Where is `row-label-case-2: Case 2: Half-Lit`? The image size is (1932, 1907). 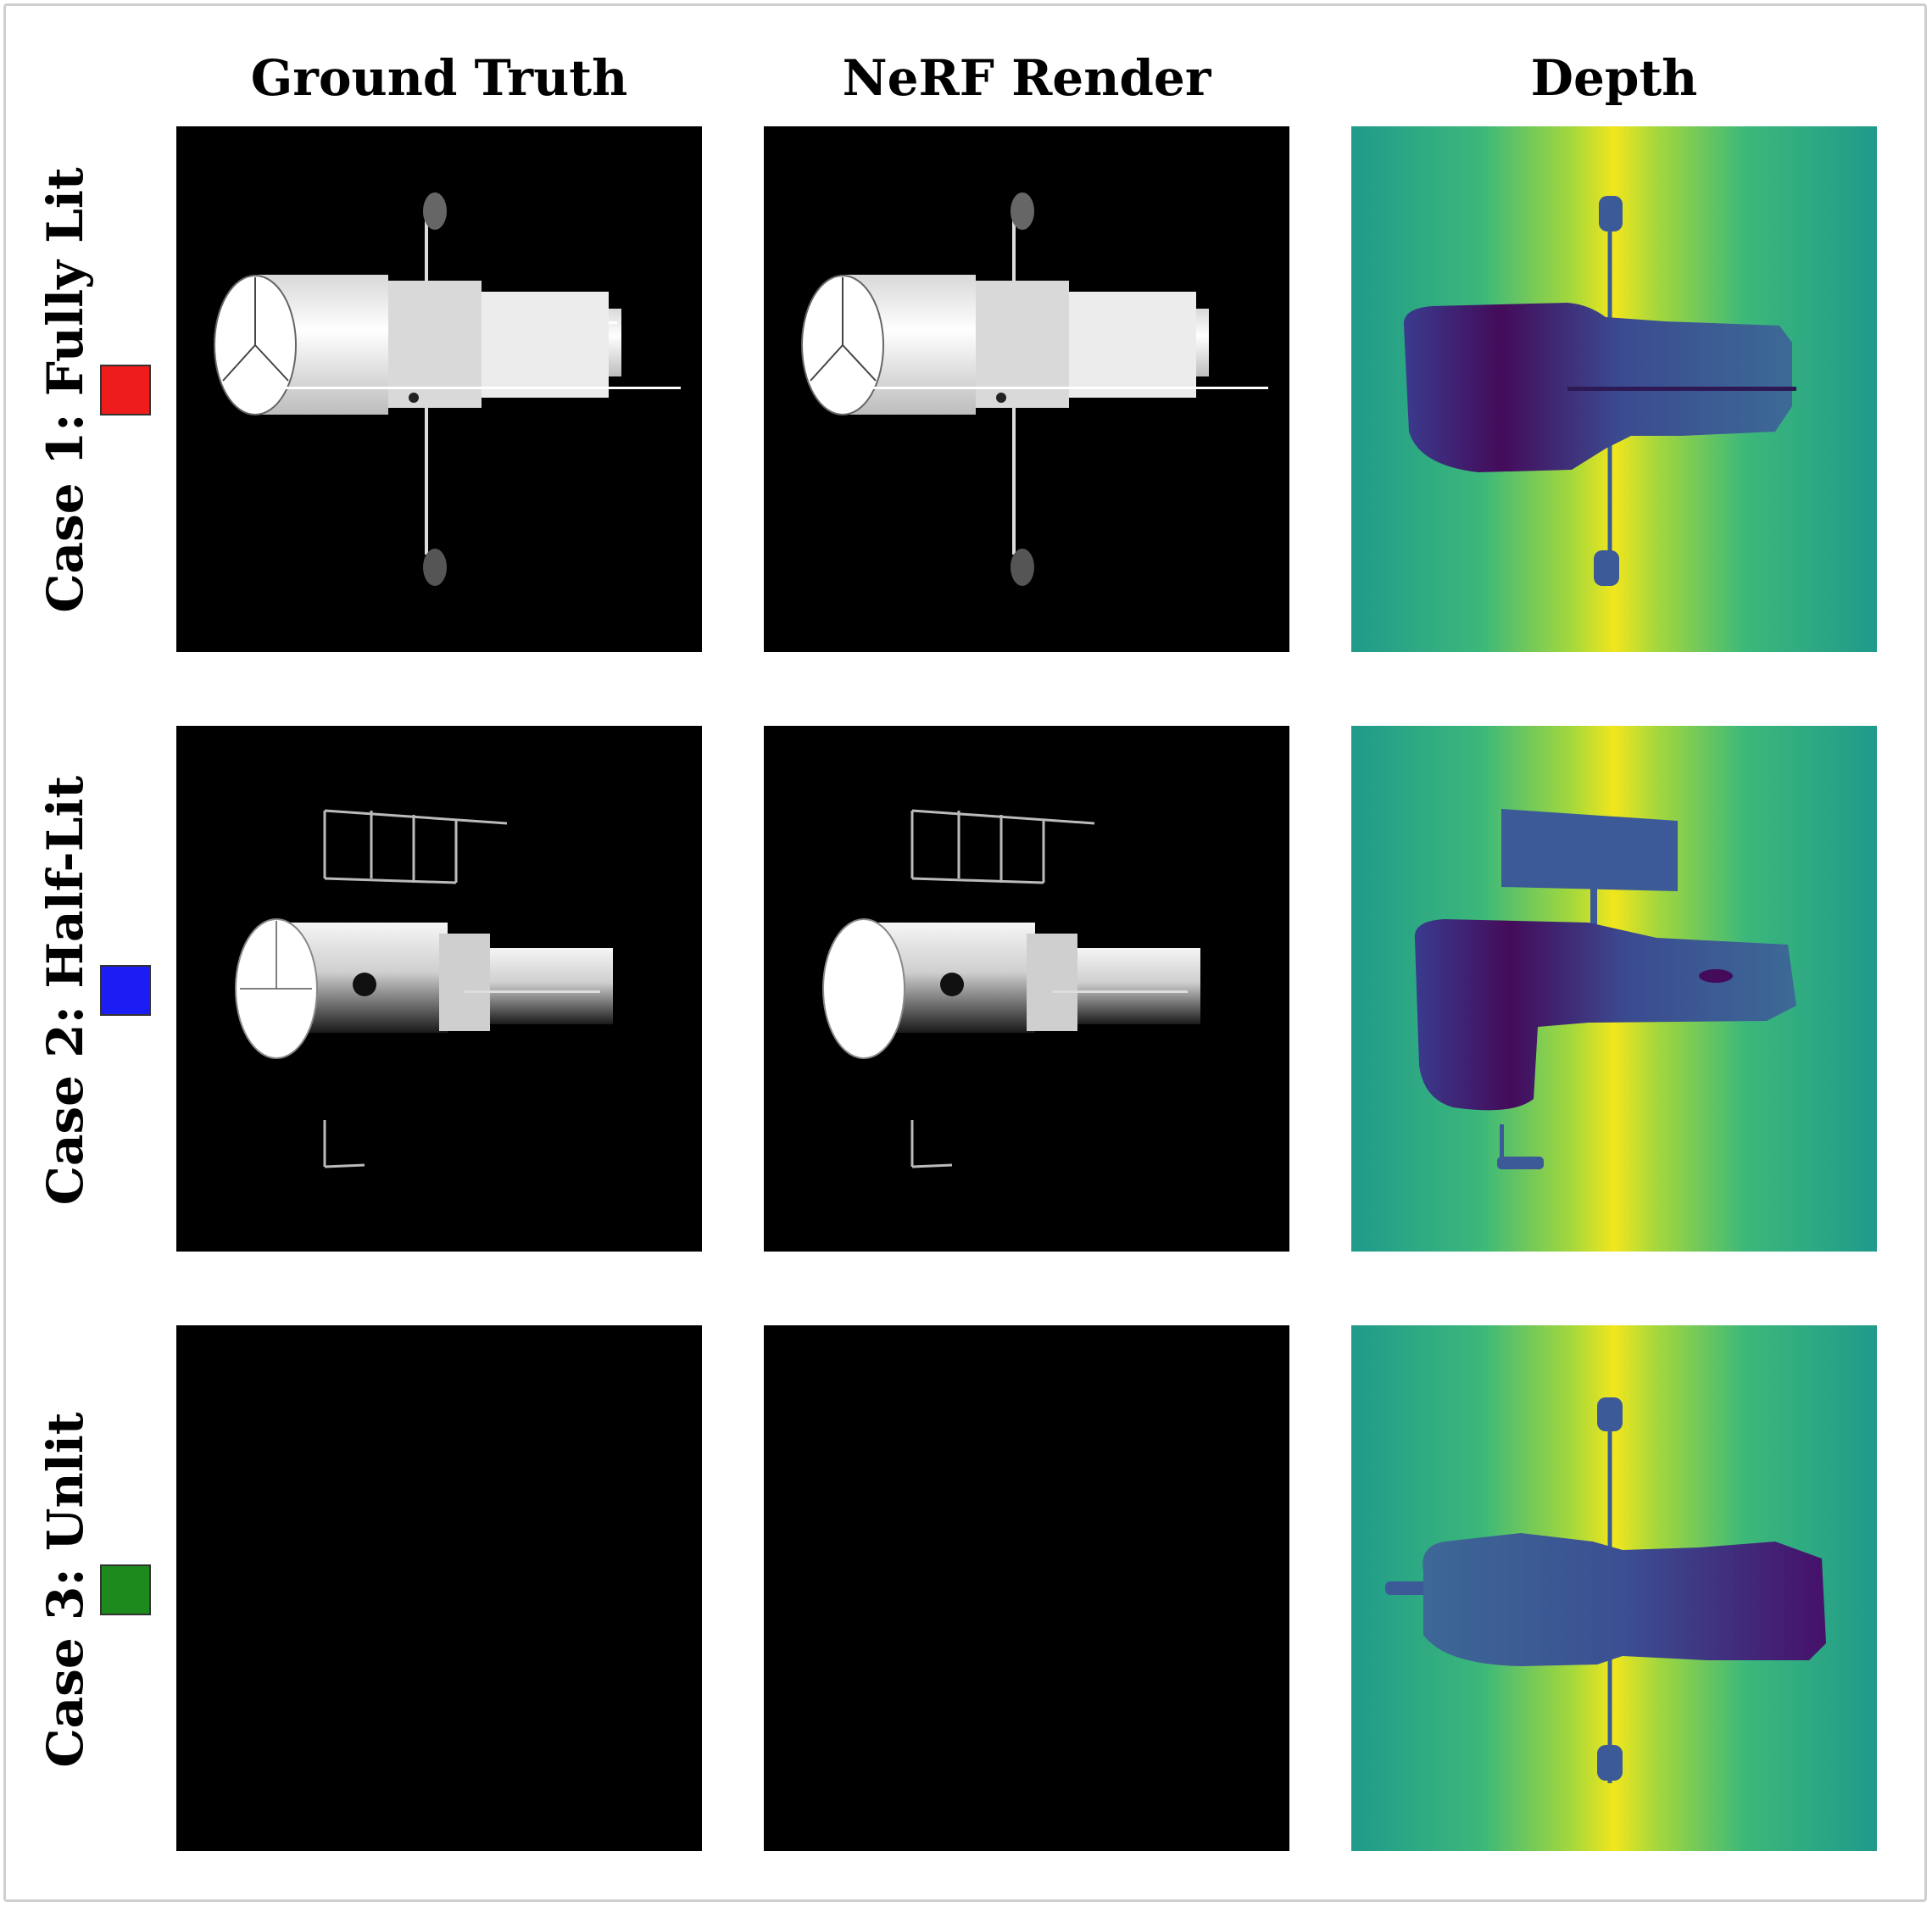
row-label-case-2: Case 2: Half-Lit is located at coordinates (93, 990).